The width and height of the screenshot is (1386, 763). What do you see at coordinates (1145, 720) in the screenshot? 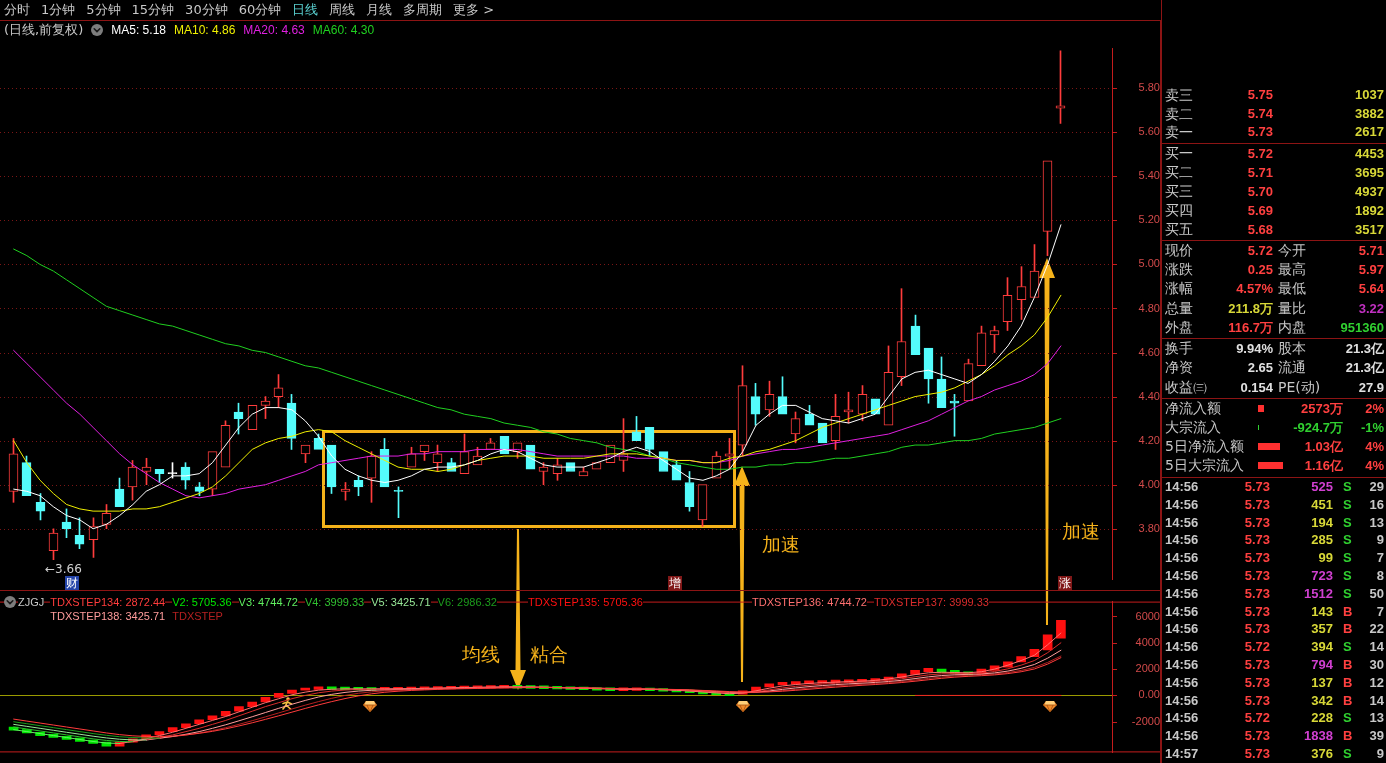
I see `y-tick-label: -2000` at bounding box center [1145, 720].